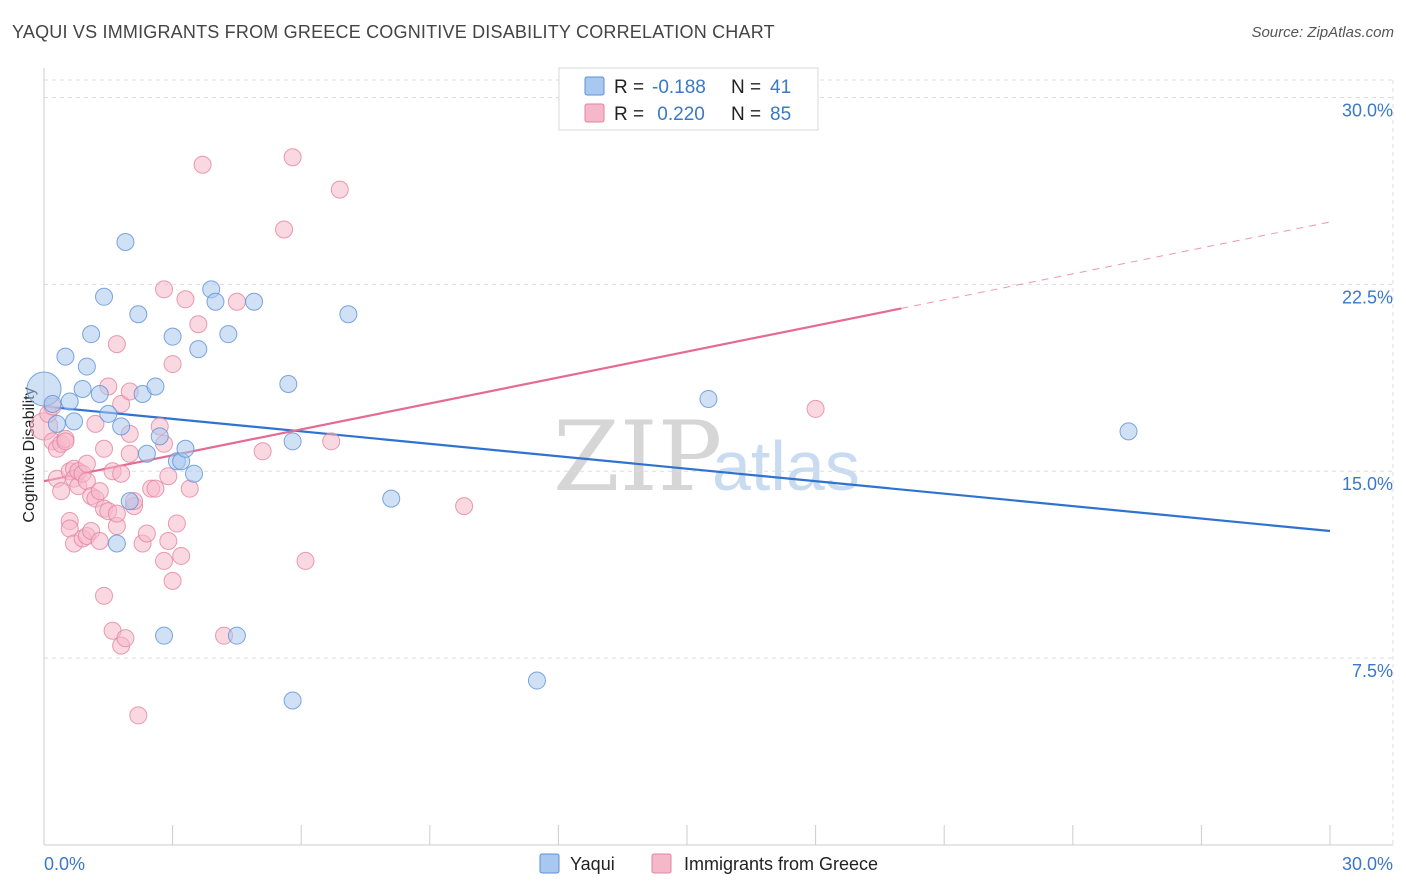 Image resolution: width=1406 pixels, height=892 pixels. What do you see at coordinates (1367, 297) in the screenshot?
I see `y-tick-label: 22.5%` at bounding box center [1367, 297].